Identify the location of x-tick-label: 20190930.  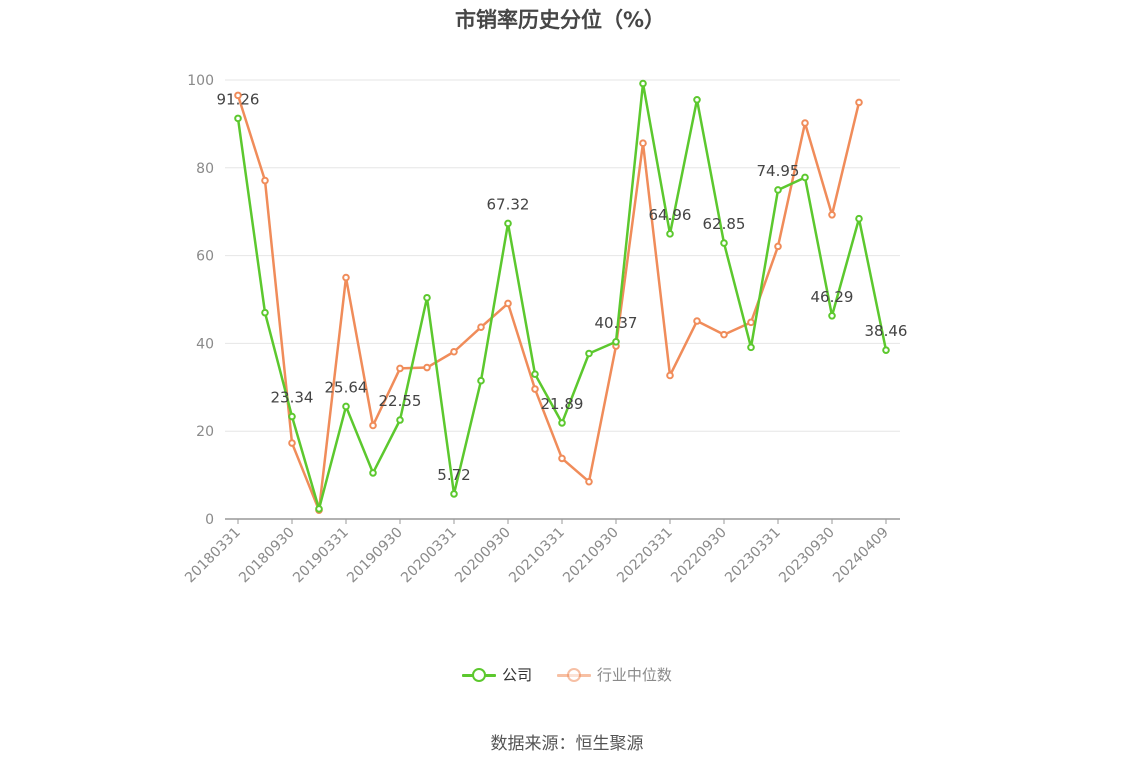
(375, 556).